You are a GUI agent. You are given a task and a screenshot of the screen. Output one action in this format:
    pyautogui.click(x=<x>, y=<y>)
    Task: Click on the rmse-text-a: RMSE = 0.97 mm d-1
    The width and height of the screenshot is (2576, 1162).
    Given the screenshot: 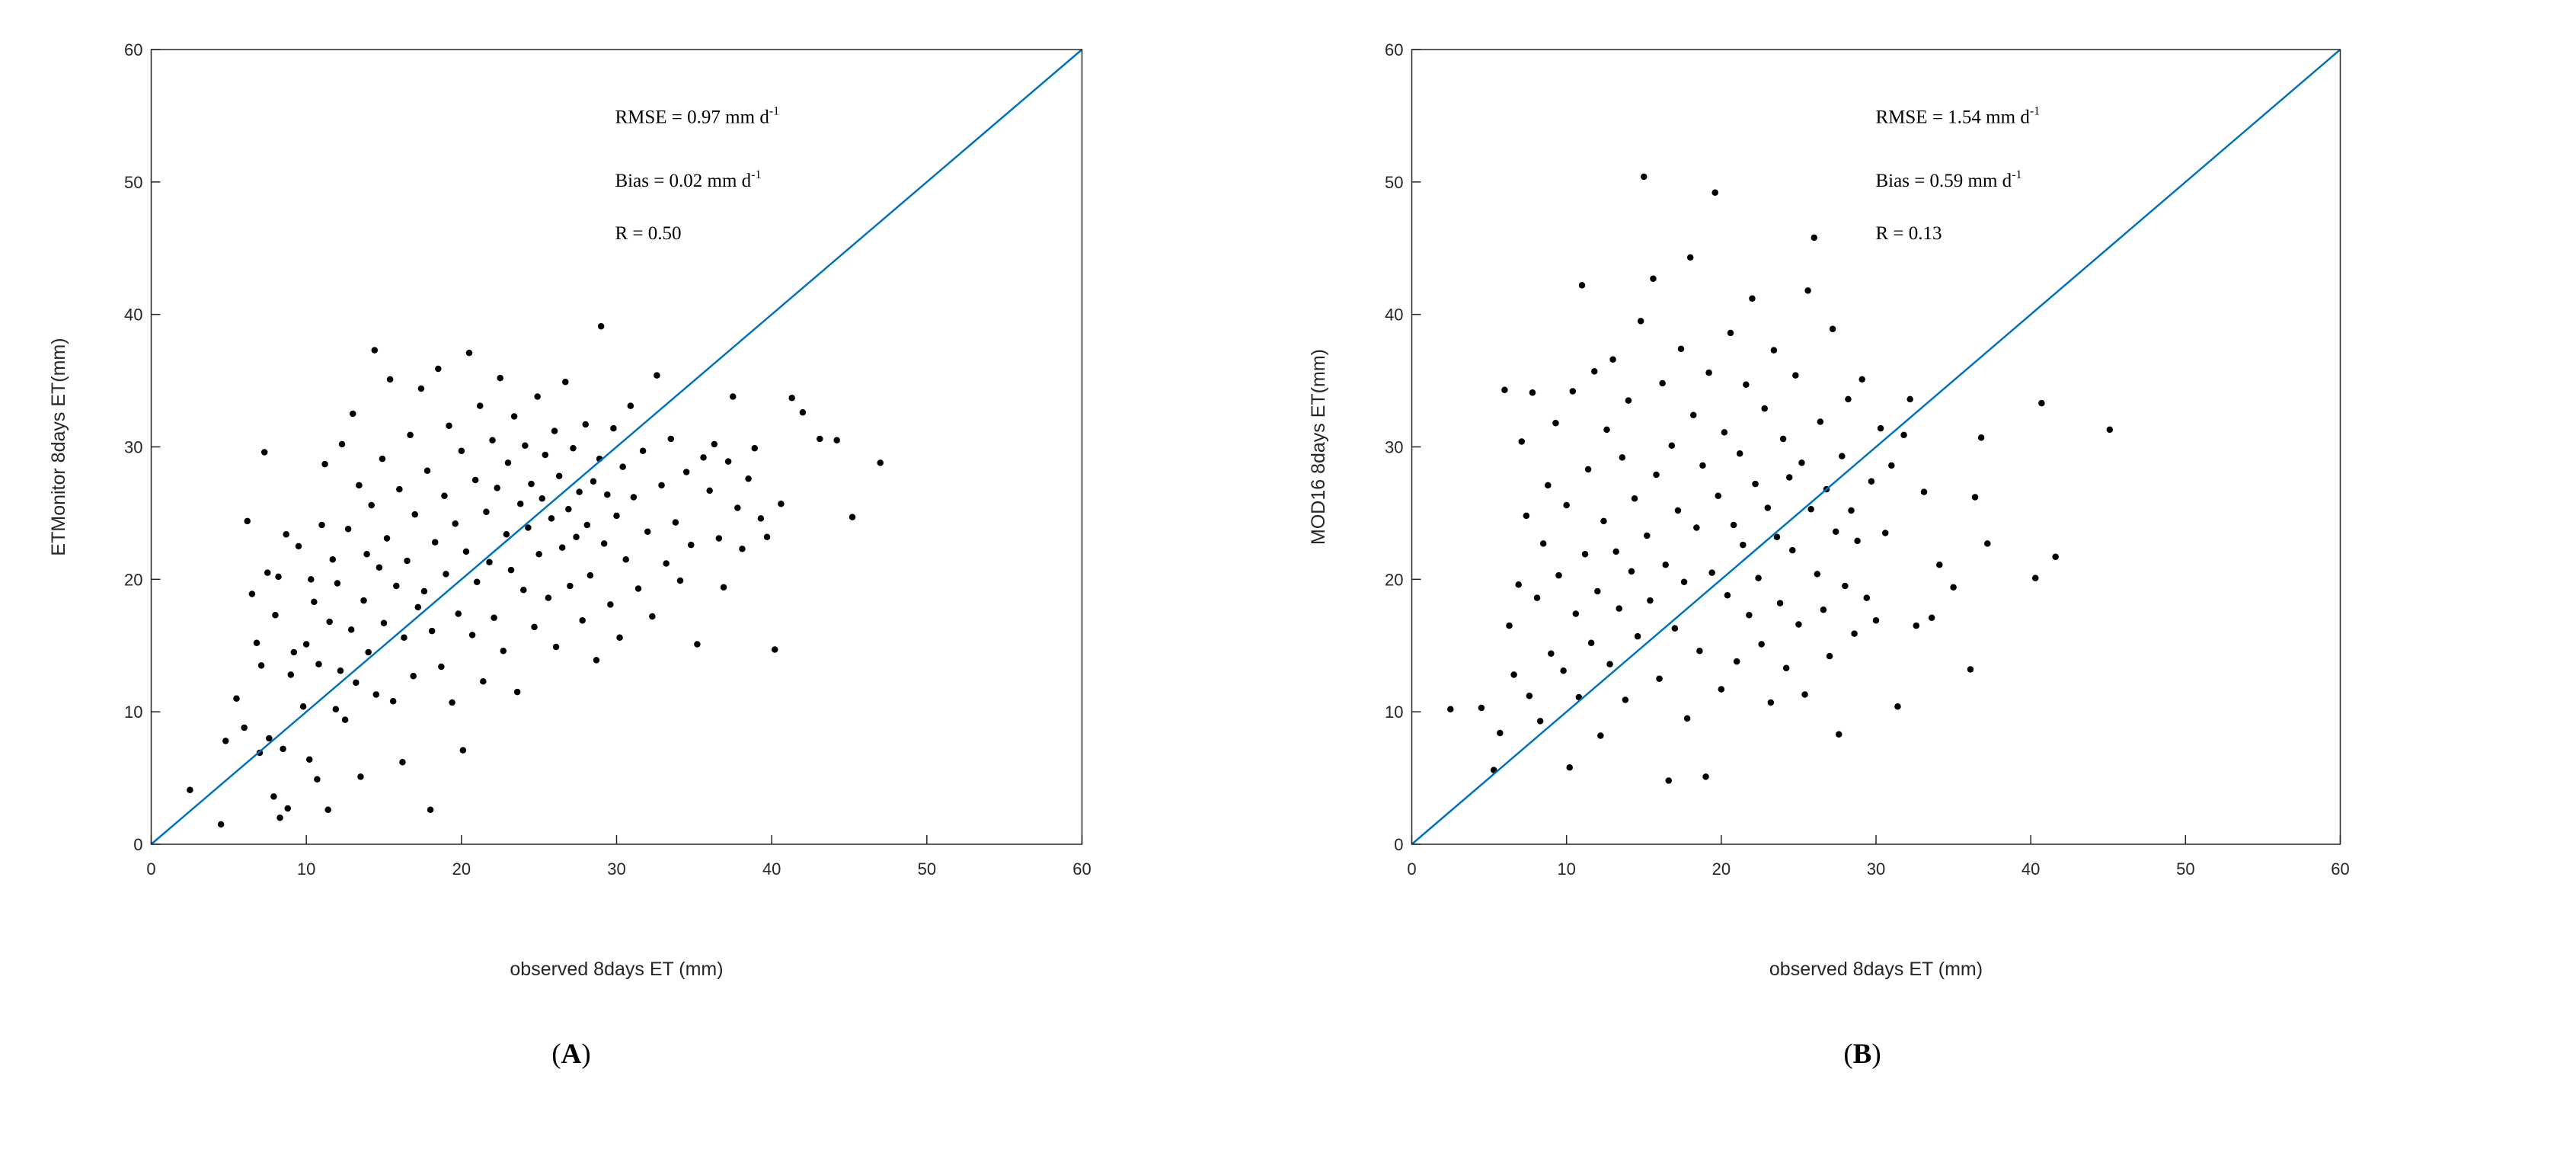 What is the action you would take?
    pyautogui.click(x=698, y=117)
    